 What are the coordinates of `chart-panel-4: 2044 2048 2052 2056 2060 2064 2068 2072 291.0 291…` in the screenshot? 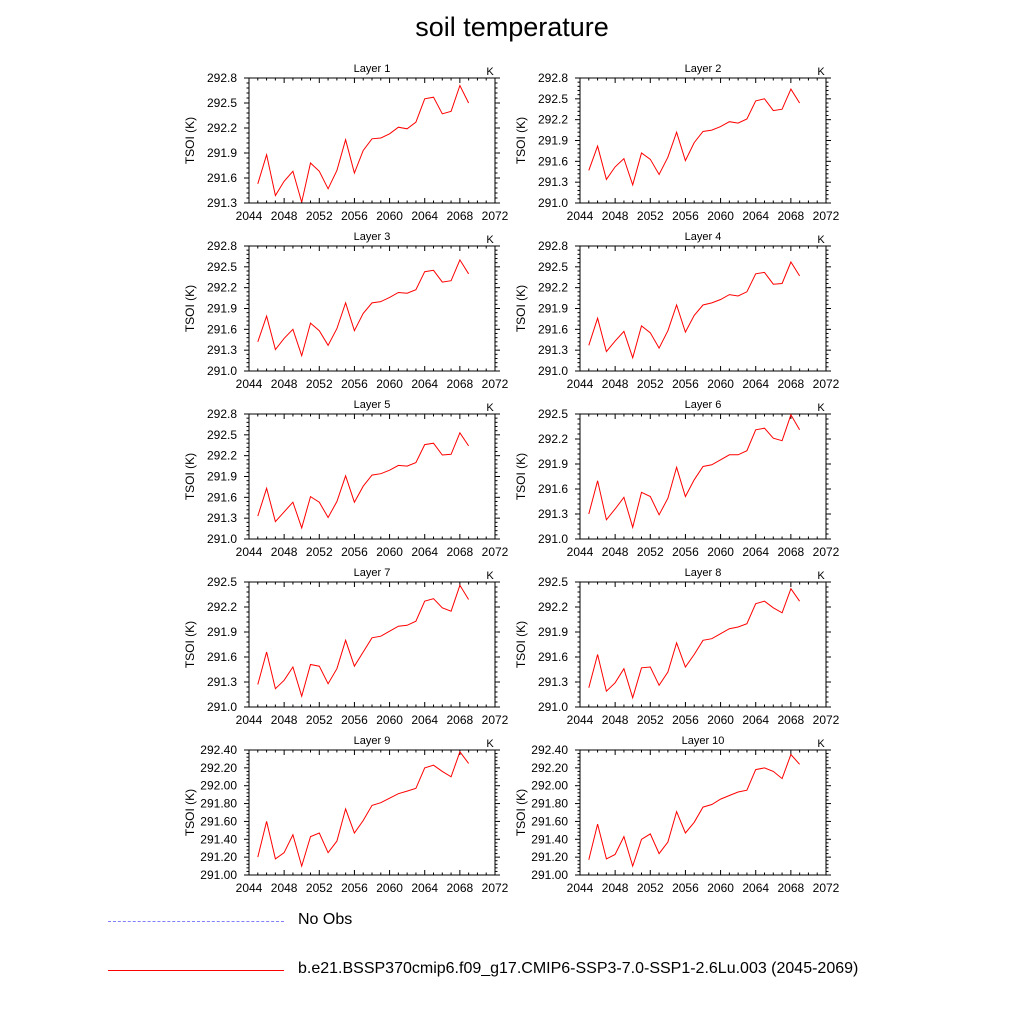 It's located at (677, 311).